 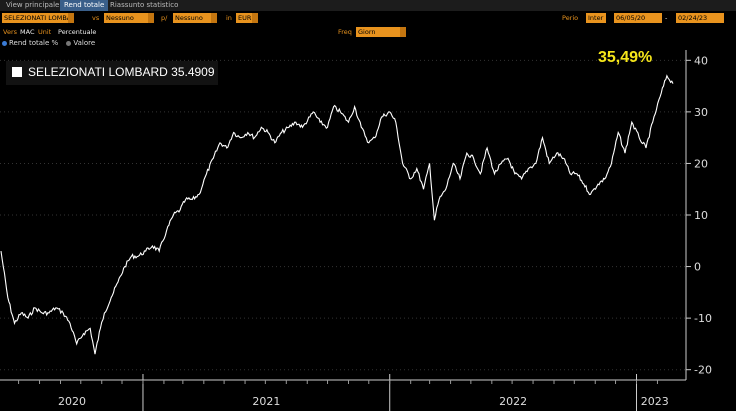 I want to click on chart-legend: SELEZIONATI LOMBARD 35.4909, so click(x=112, y=73).